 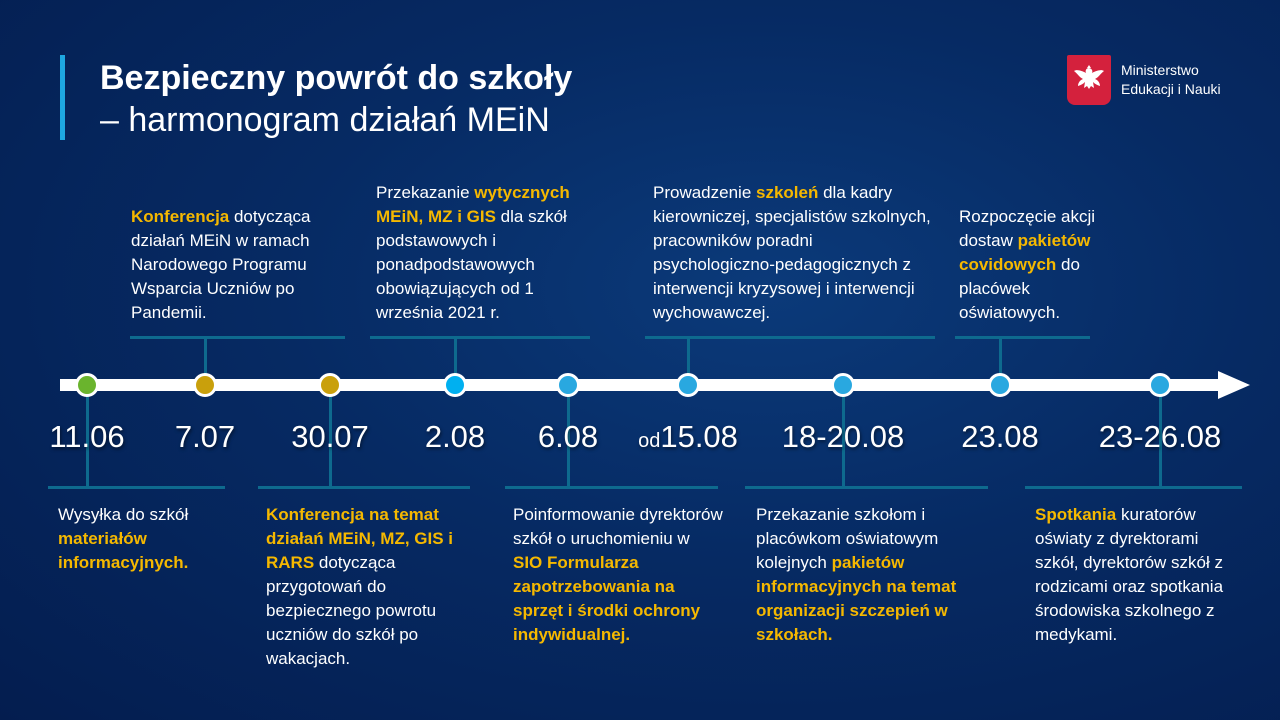 I want to click on description-text: Wysyłka do szkół, so click(x=123, y=514).